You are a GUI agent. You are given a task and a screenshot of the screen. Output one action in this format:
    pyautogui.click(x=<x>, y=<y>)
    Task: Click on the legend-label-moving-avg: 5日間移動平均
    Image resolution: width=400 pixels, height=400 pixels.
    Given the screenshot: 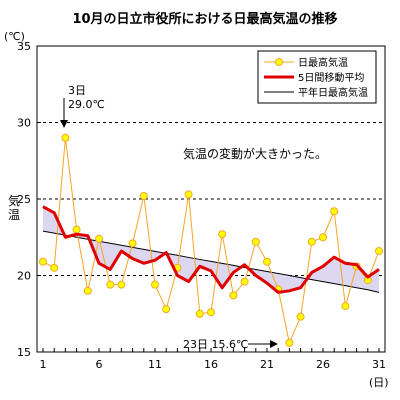 What is the action you would take?
    pyautogui.click(x=331, y=77)
    